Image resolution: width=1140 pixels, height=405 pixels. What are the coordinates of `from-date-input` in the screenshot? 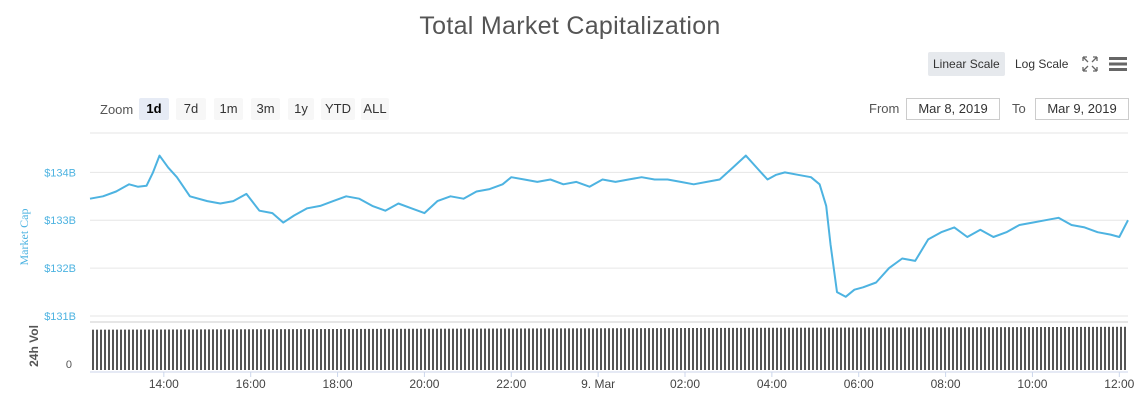 It's located at (953, 109).